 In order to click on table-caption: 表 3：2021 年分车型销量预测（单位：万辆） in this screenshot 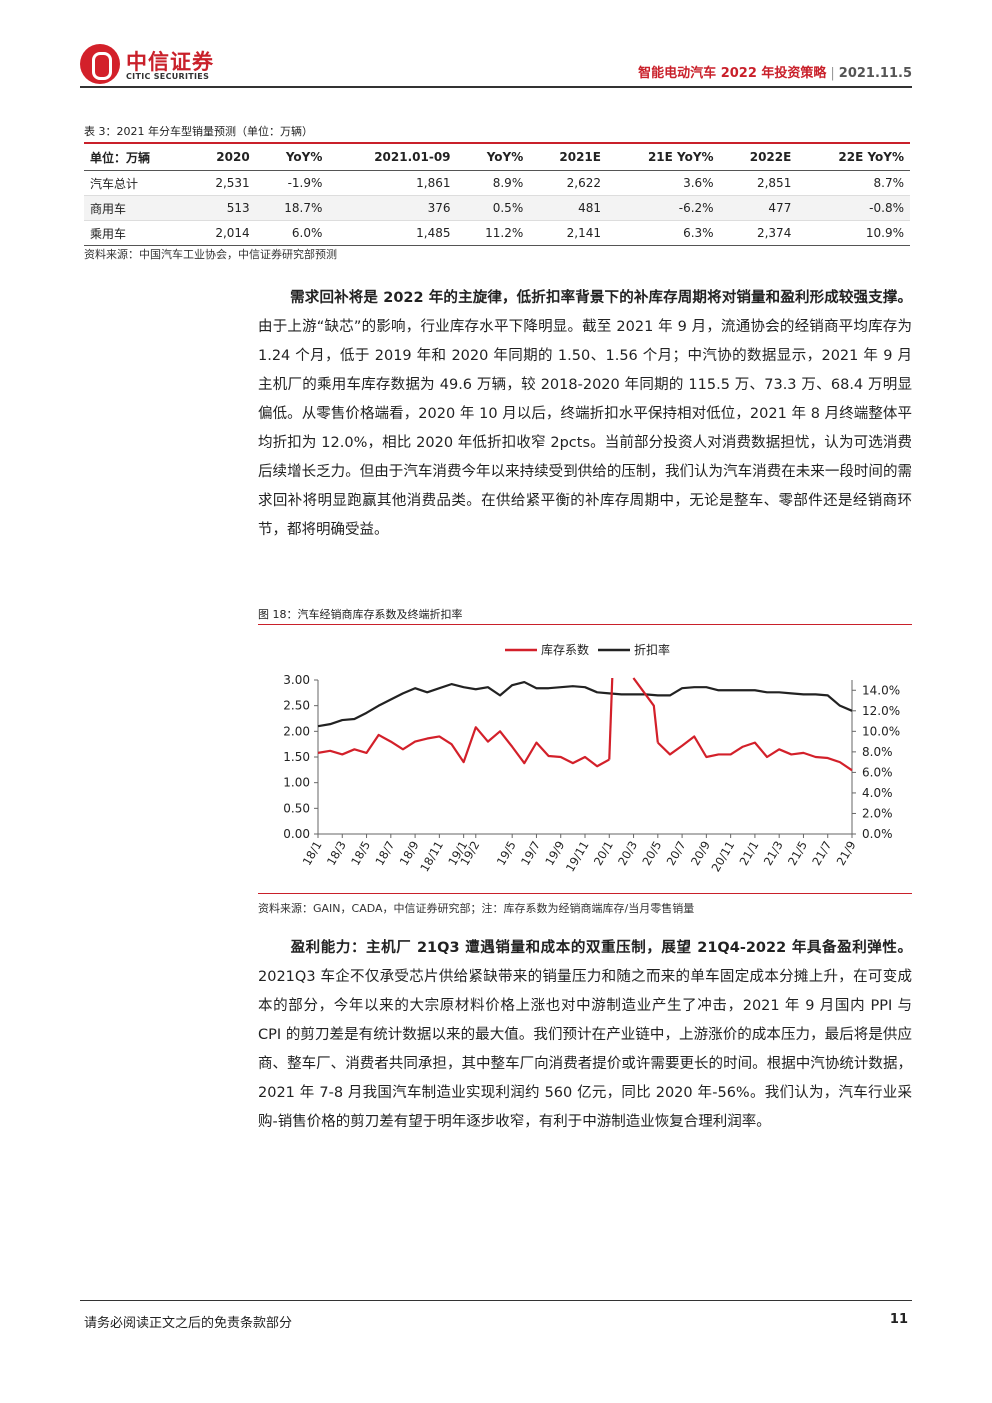, I will do `click(198, 131)`.